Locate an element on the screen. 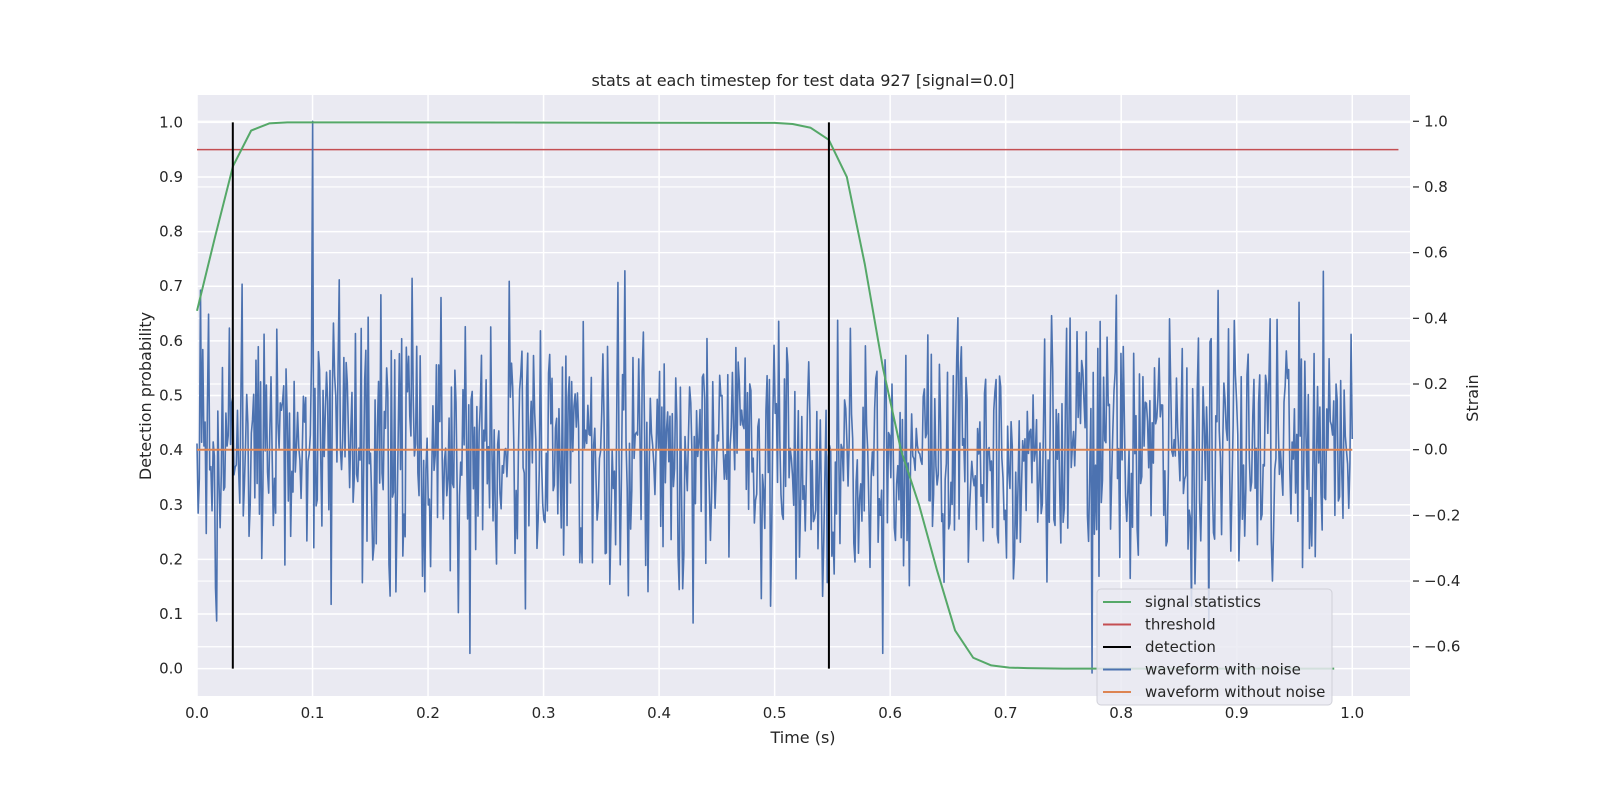 This screenshot has height=800, width=1600. y-tick-label: 0.8 is located at coordinates (171, 232).